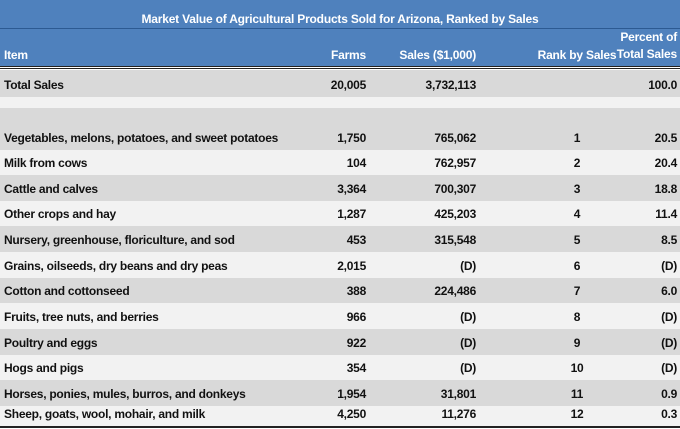 Image resolution: width=680 pixels, height=429 pixels. I want to click on table-row: Hogs and pigs 354 (D) 10 (D), so click(340, 367).